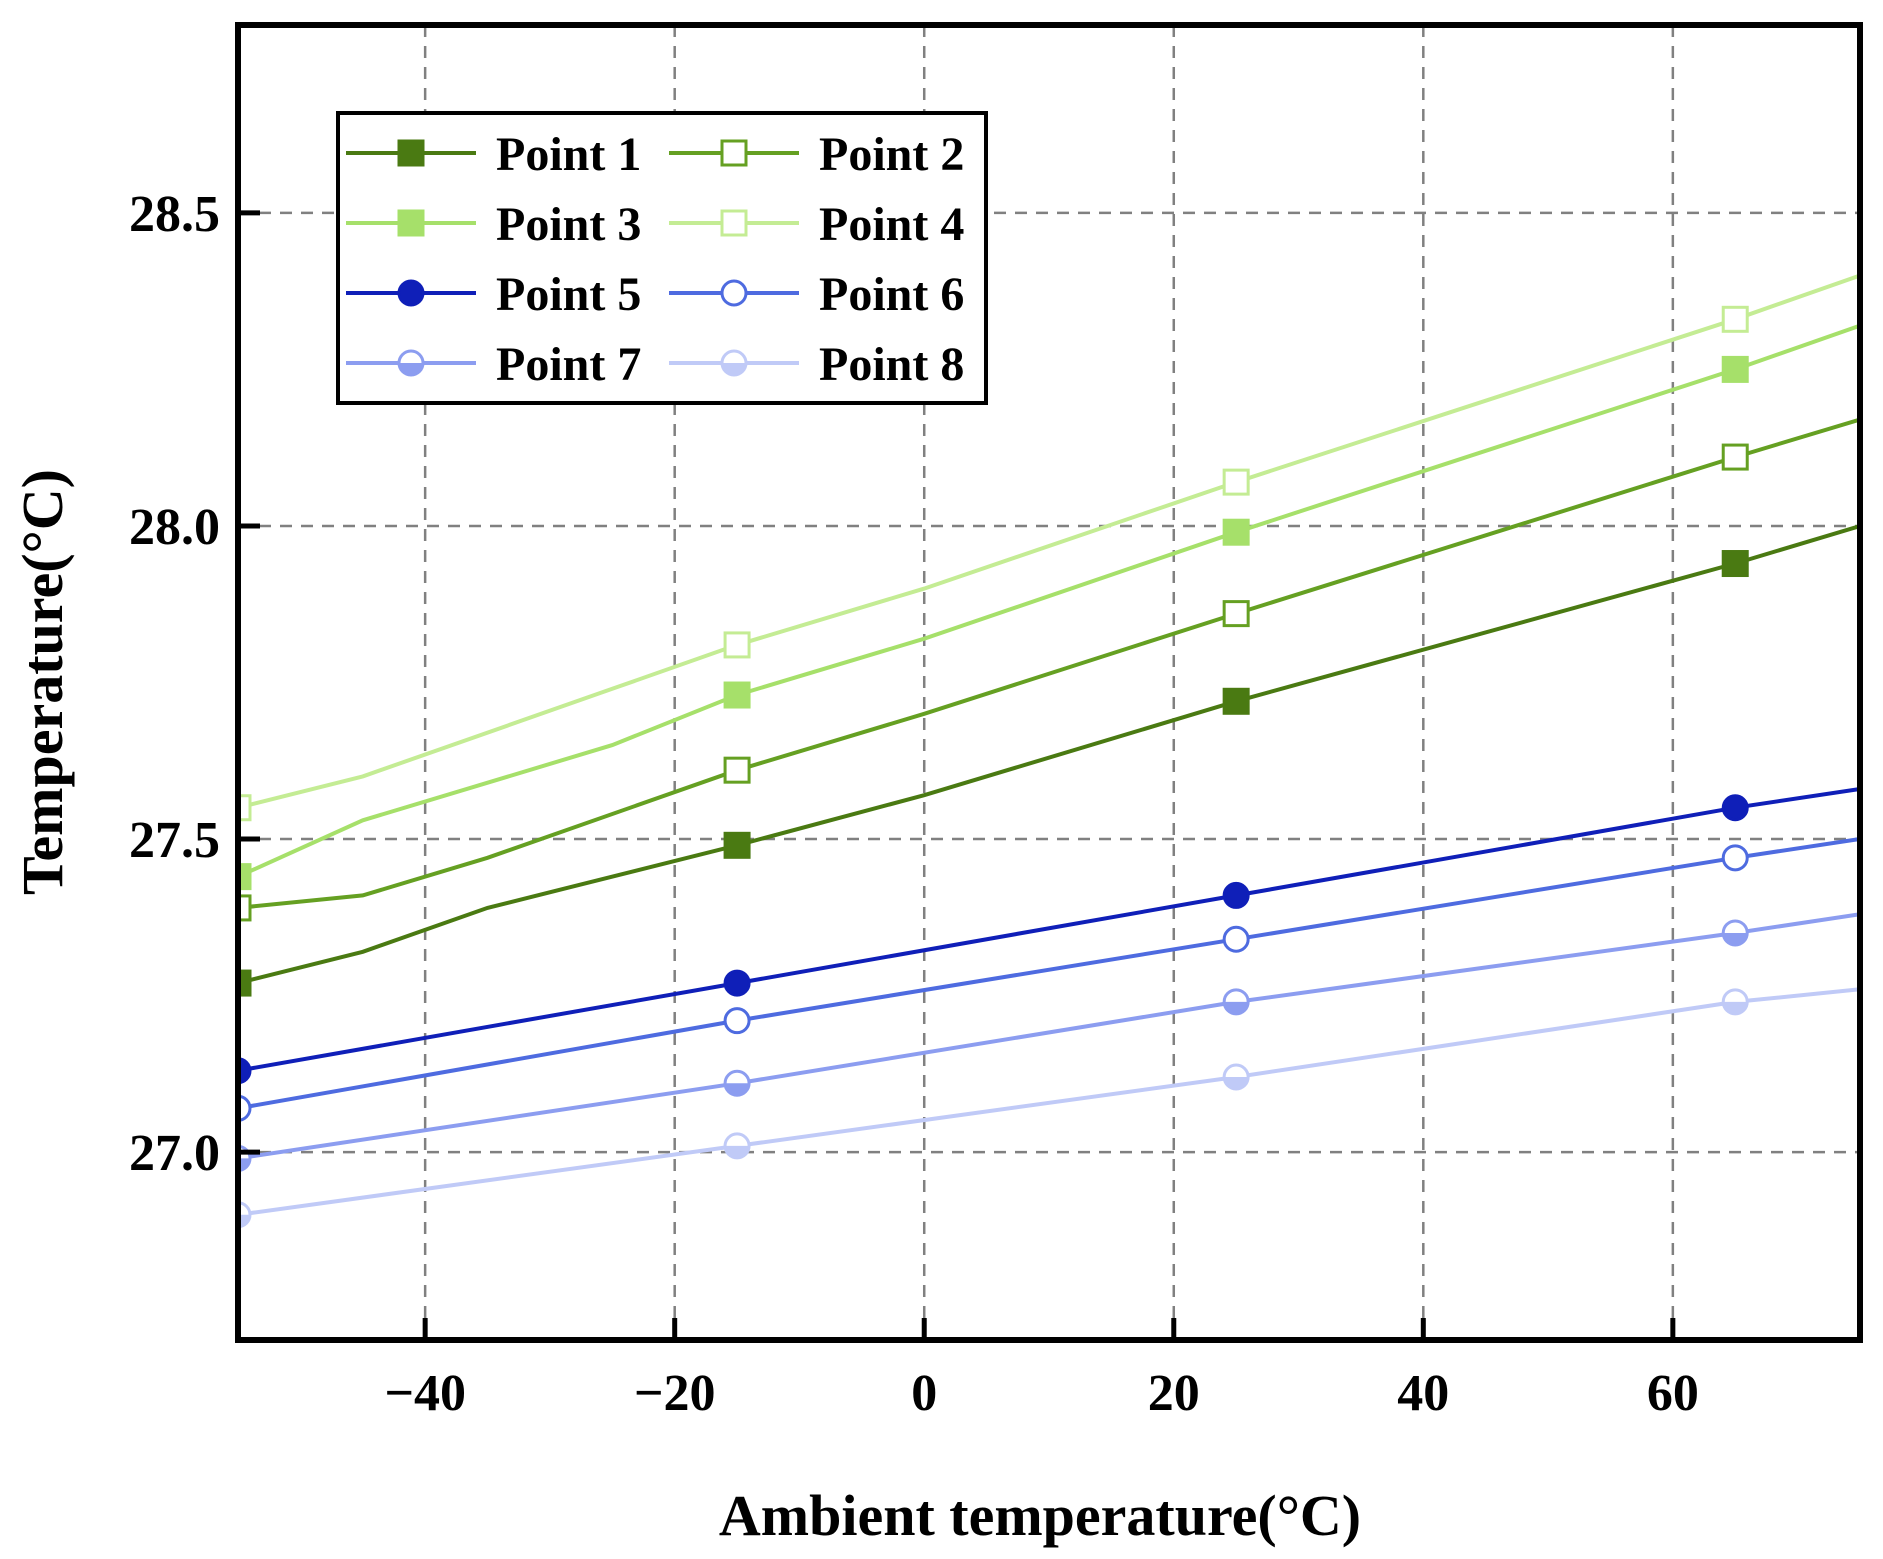 Image resolution: width=1883 pixels, height=1559 pixels. What do you see at coordinates (174, 1153) in the screenshot?
I see `y-tick-label: 27.0` at bounding box center [174, 1153].